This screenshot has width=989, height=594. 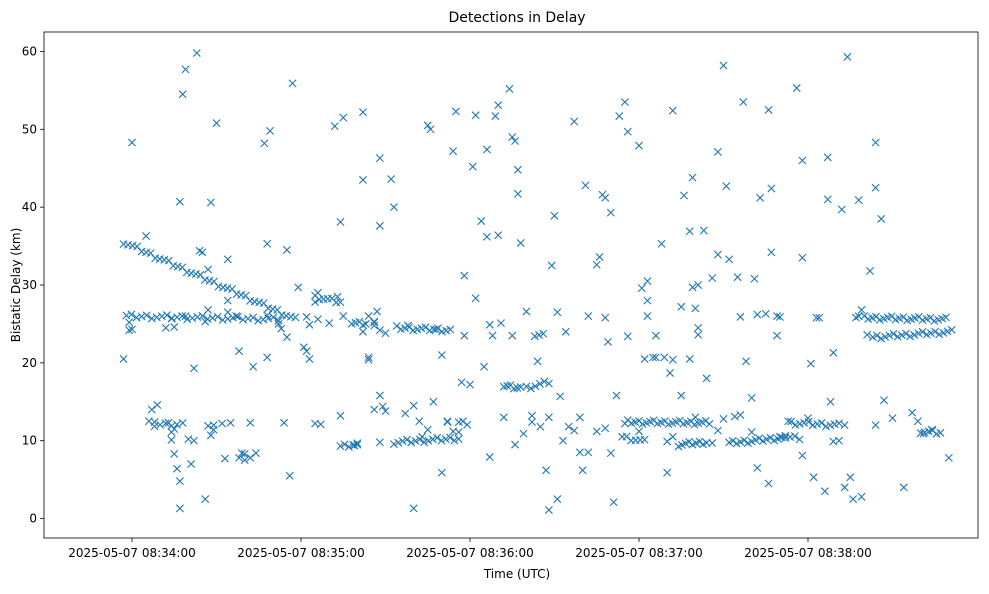 What do you see at coordinates (469, 553) in the screenshot?
I see `x-tick-label: 2025-05-07 08:36:00` at bounding box center [469, 553].